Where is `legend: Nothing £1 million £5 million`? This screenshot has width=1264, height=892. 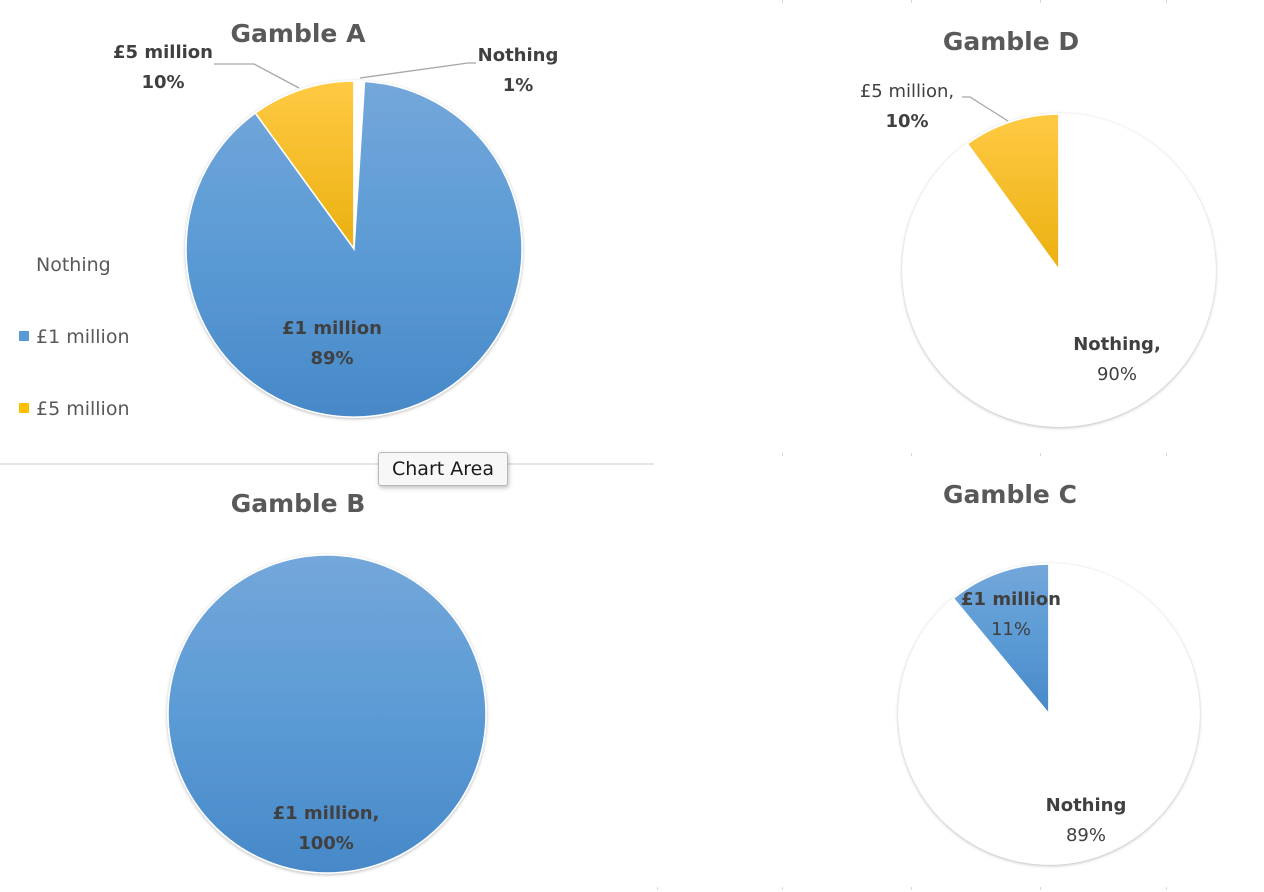 legend: Nothing £1 million £5 million is located at coordinates (74, 337).